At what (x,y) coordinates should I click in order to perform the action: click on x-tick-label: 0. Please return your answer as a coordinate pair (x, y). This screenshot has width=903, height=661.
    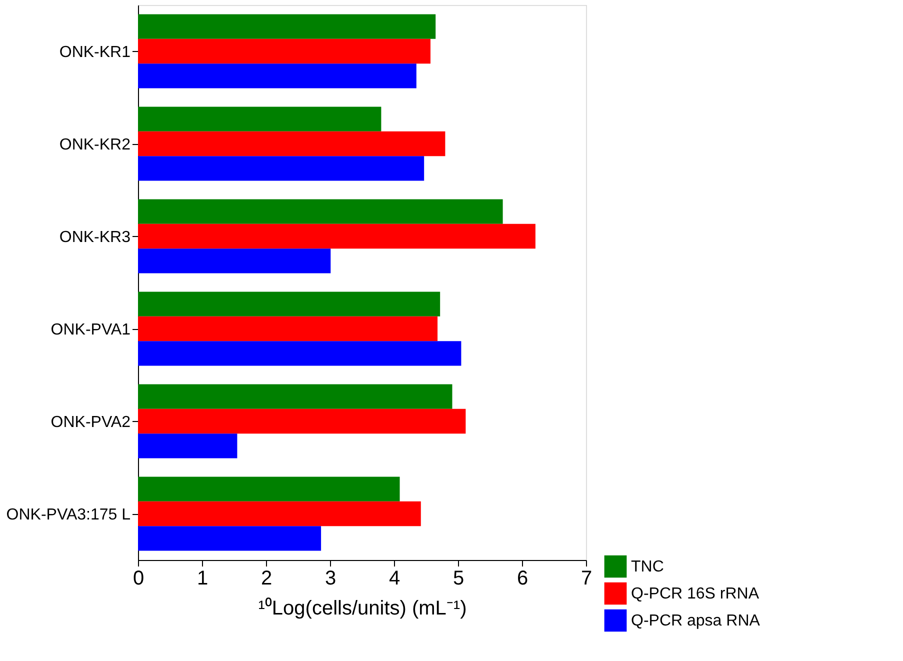
    Looking at the image, I should click on (138, 579).